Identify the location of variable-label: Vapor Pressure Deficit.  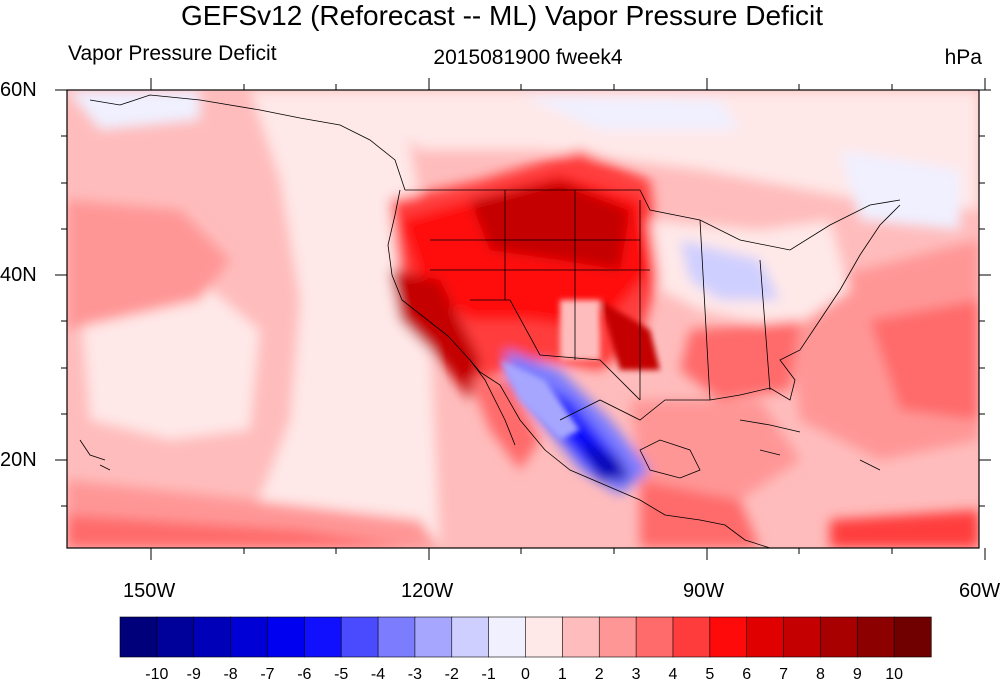
(172, 53).